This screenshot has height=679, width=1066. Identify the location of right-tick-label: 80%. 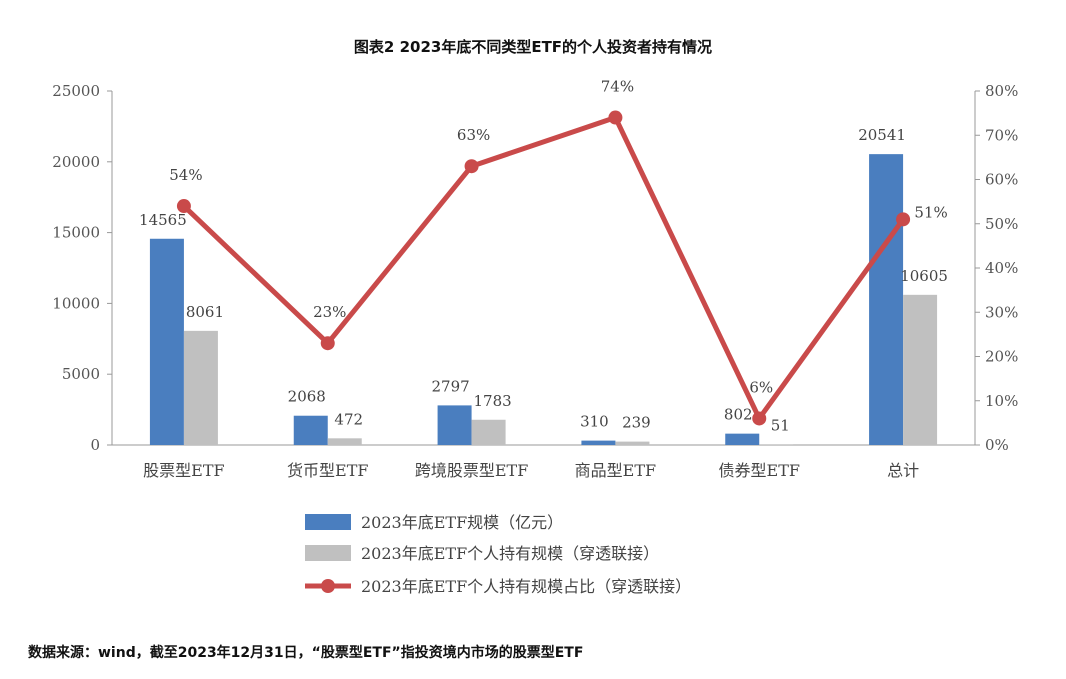
(1001, 91).